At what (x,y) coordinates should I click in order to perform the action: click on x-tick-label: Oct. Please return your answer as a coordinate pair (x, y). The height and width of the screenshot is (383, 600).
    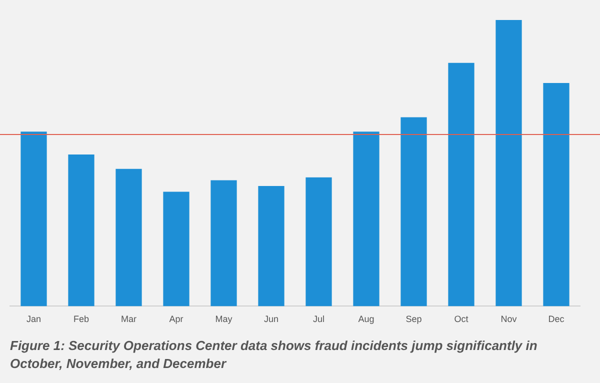
    Looking at the image, I should click on (461, 319).